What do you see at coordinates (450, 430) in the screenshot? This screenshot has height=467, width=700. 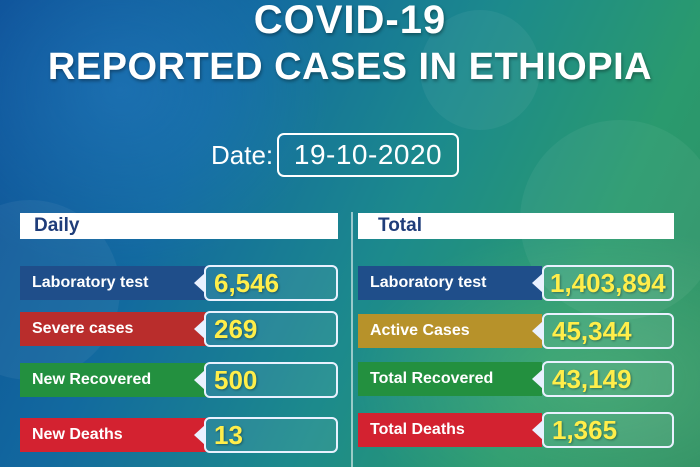 I see `total-label-deaths: Total Deaths` at bounding box center [450, 430].